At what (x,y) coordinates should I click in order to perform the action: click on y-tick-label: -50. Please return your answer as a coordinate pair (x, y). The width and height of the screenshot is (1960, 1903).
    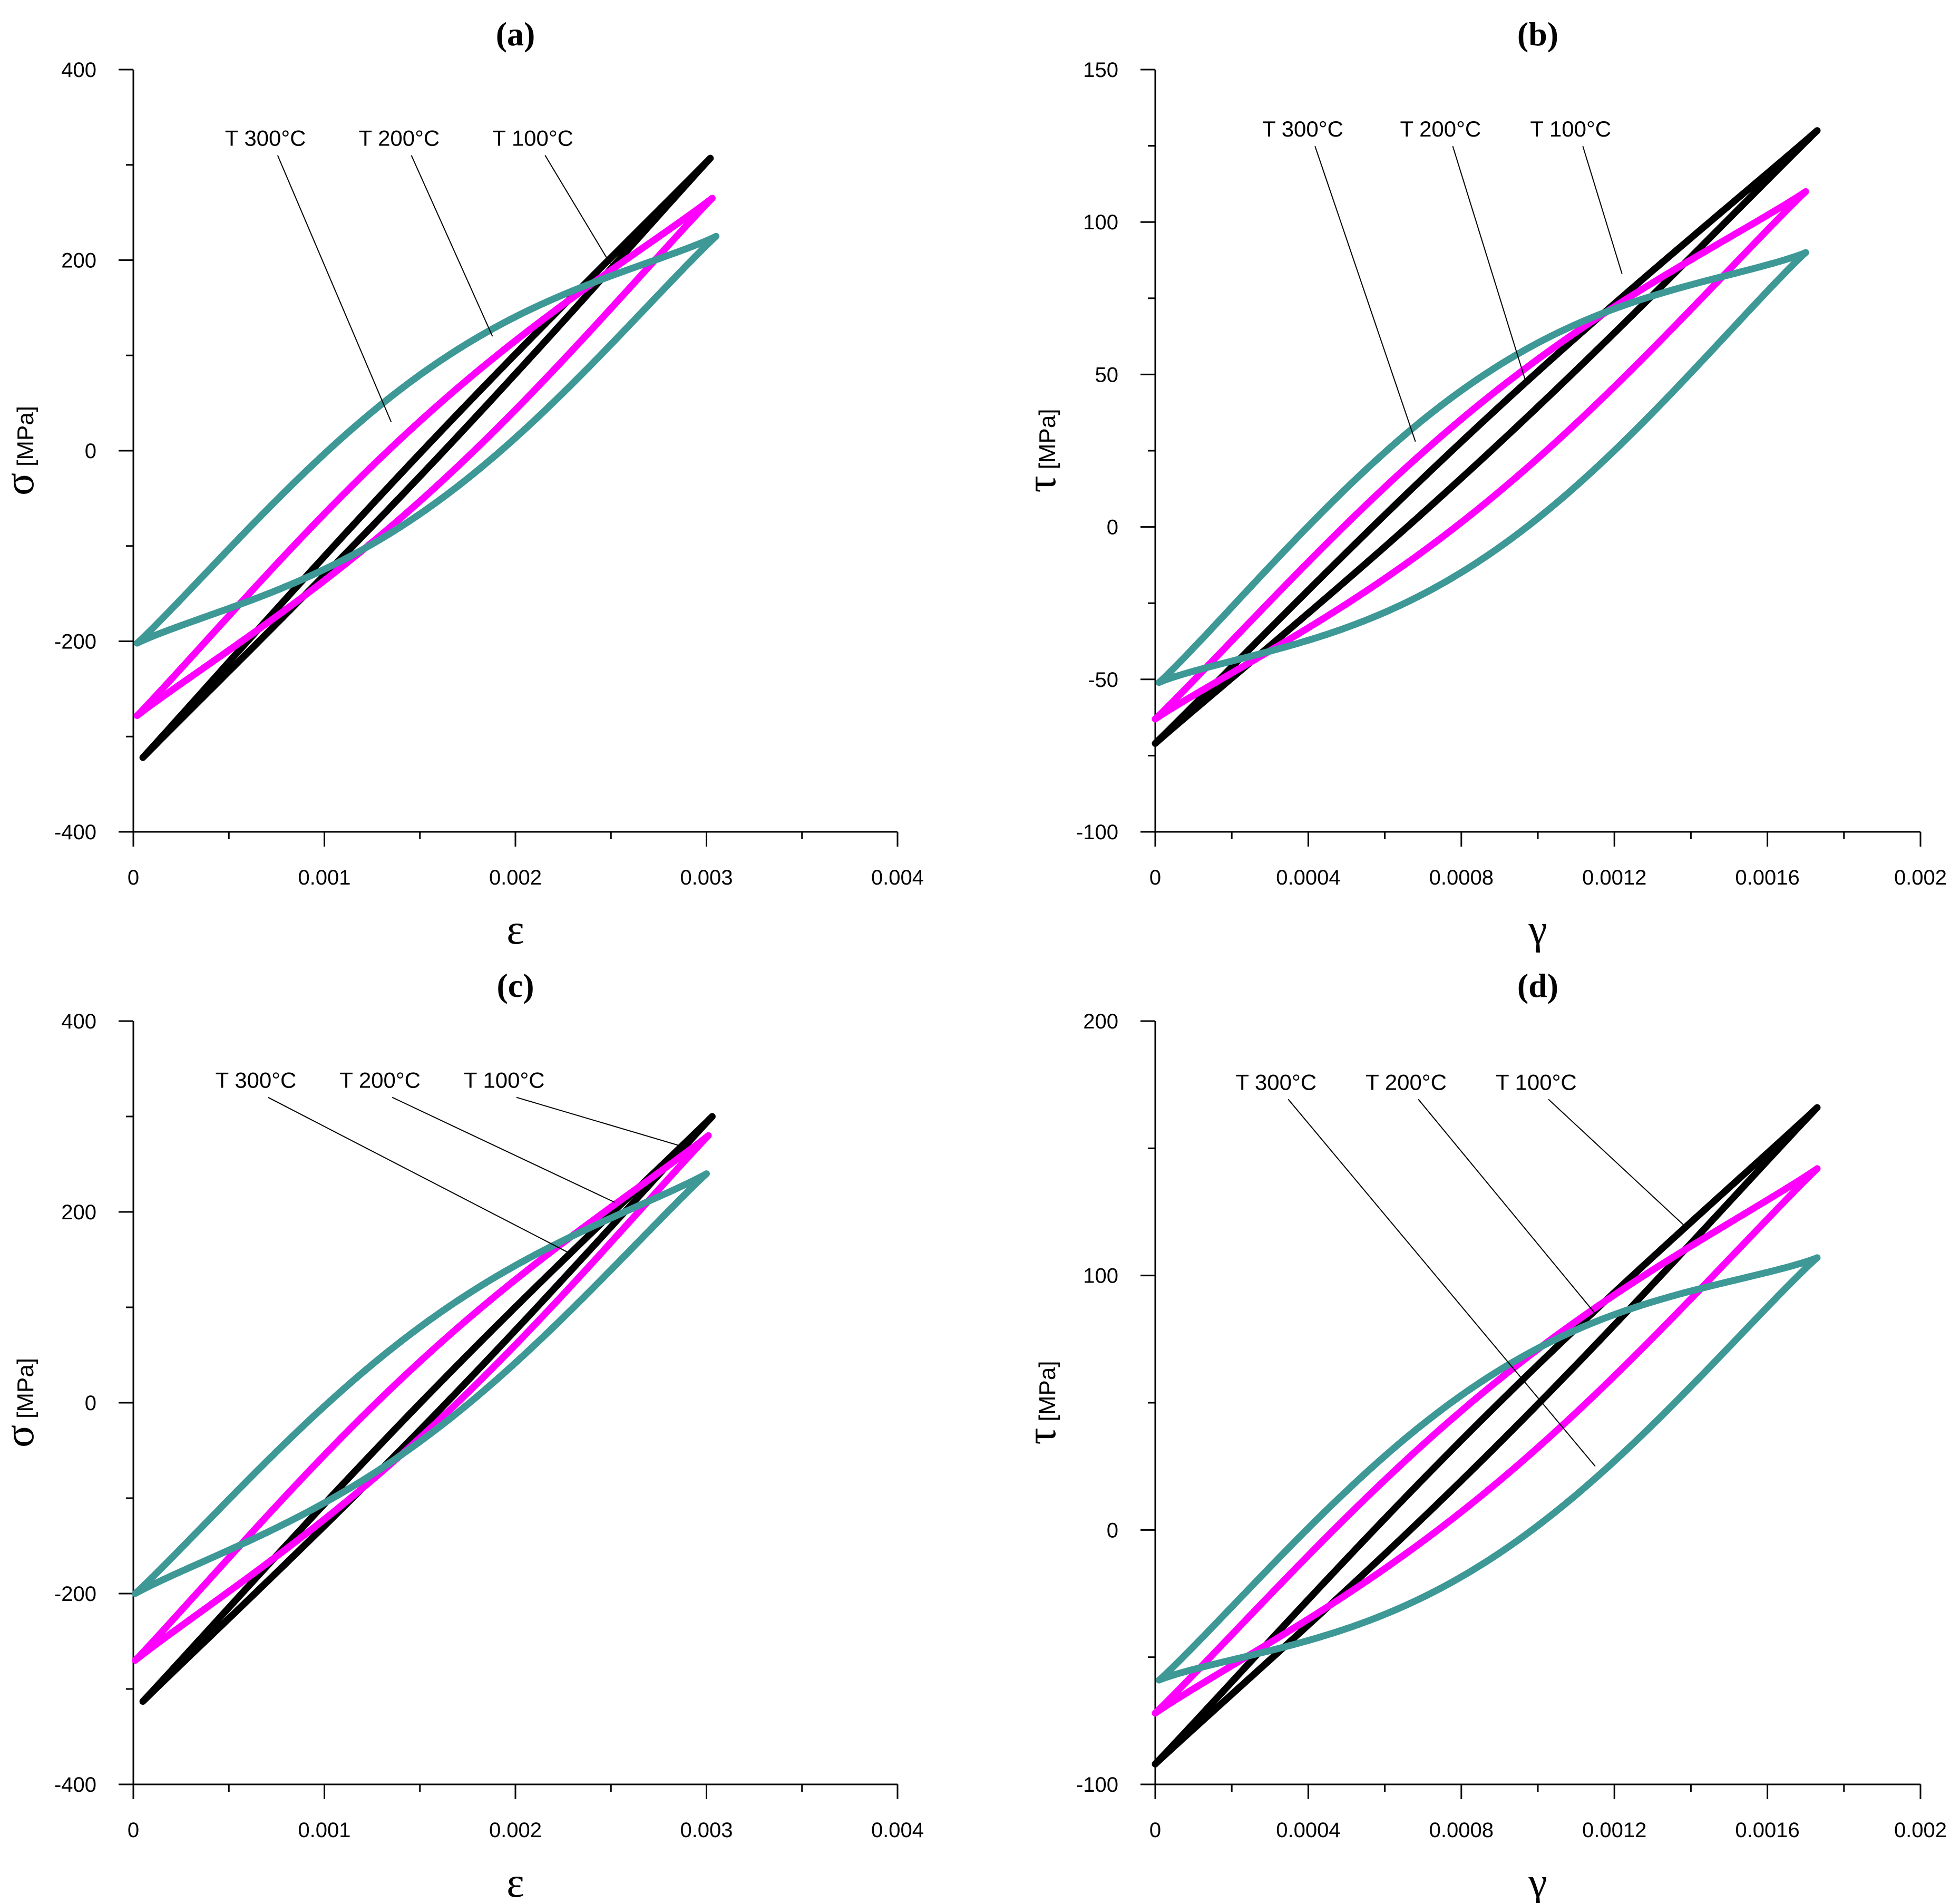
    Looking at the image, I should click on (1103, 680).